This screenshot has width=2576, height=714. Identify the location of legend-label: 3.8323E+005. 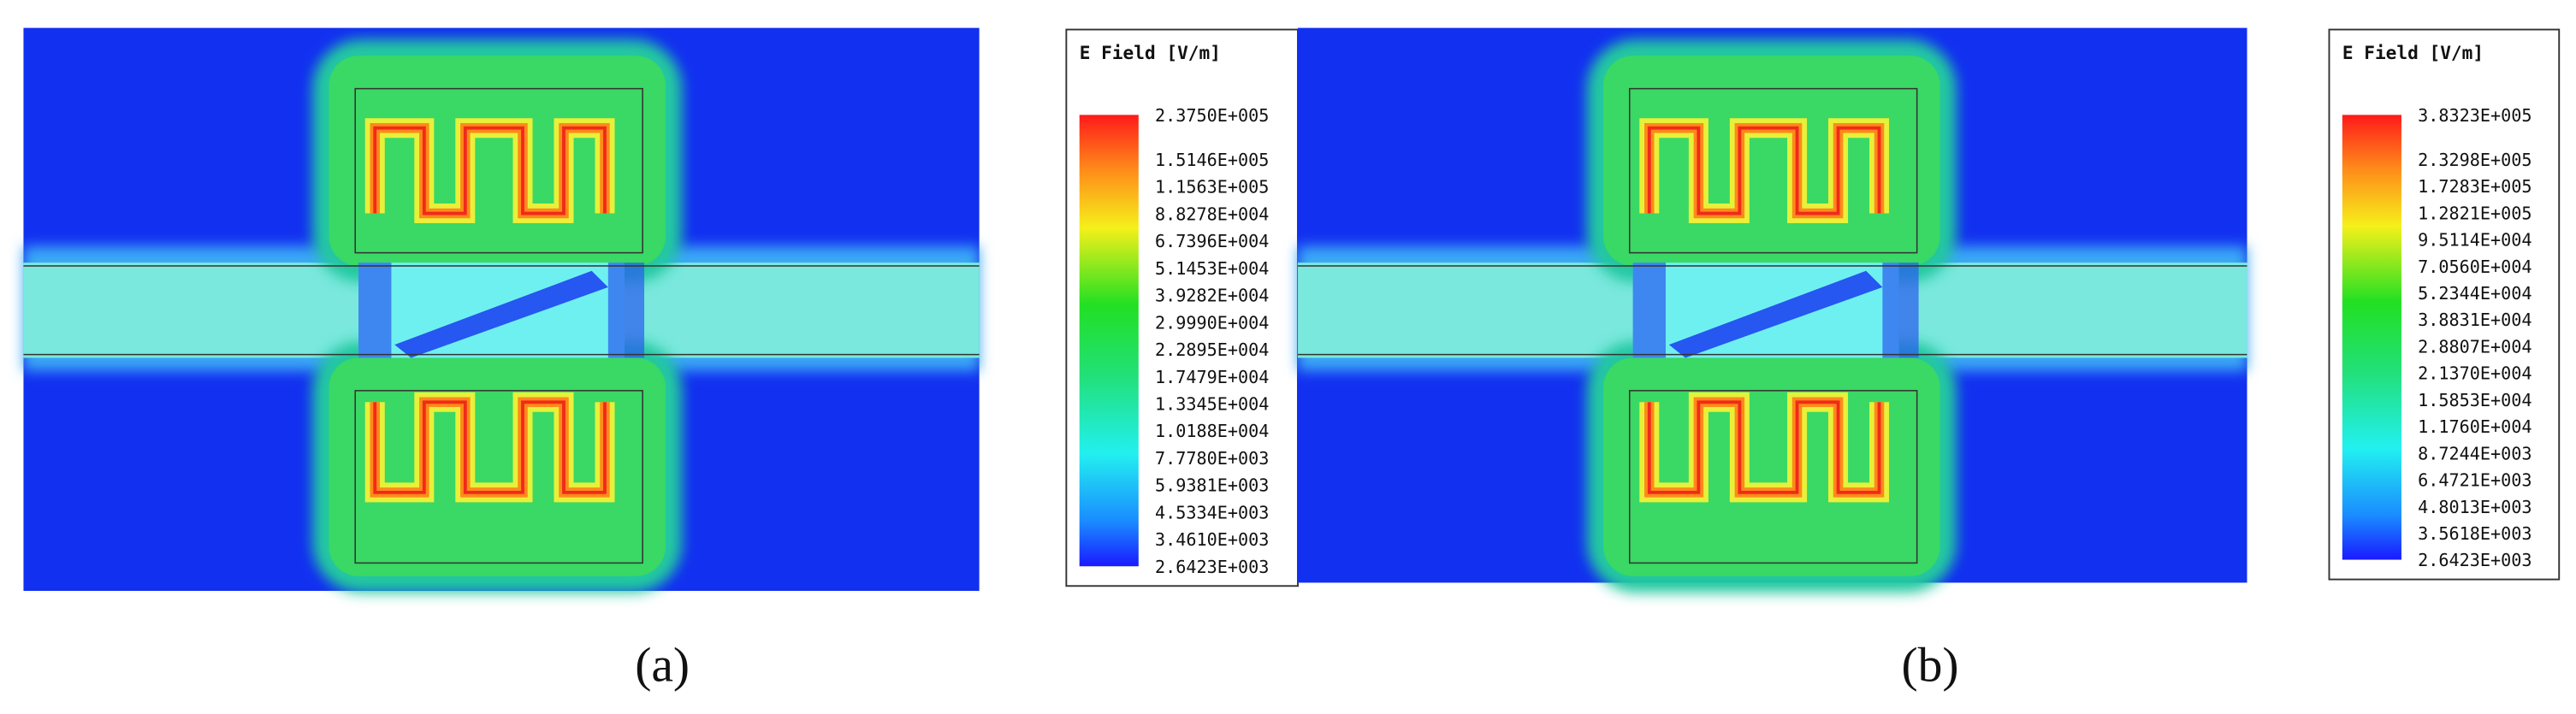
(2475, 116).